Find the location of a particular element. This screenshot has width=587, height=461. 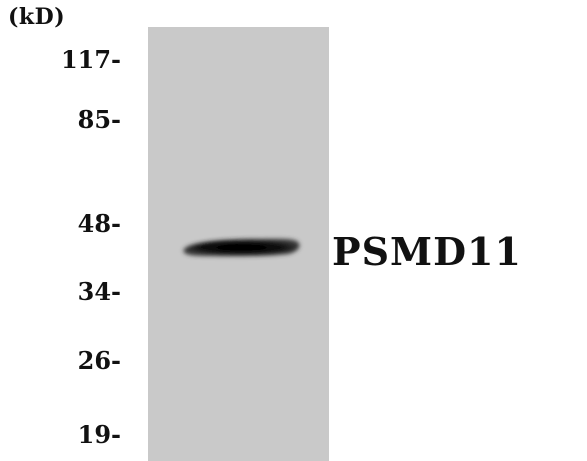

marker-19: 19- is located at coordinates (99, 434).